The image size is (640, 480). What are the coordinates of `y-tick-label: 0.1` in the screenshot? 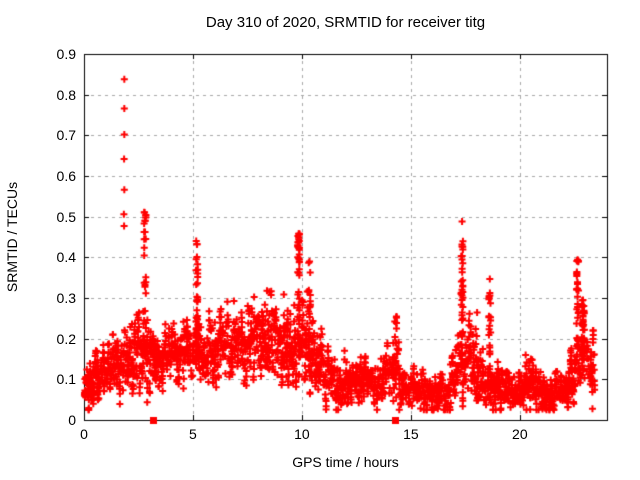 It's located at (66, 379).